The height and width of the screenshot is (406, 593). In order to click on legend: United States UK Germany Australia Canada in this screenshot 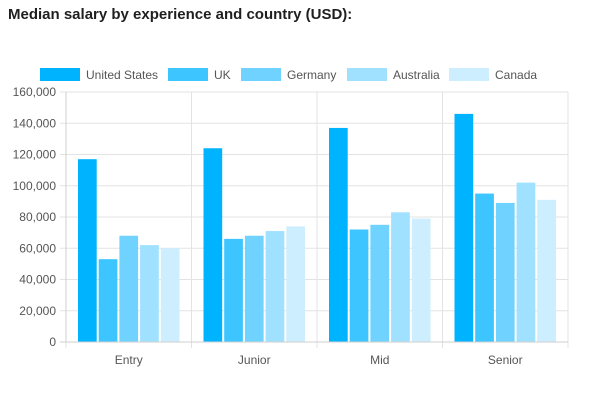, I will do `click(288, 75)`.